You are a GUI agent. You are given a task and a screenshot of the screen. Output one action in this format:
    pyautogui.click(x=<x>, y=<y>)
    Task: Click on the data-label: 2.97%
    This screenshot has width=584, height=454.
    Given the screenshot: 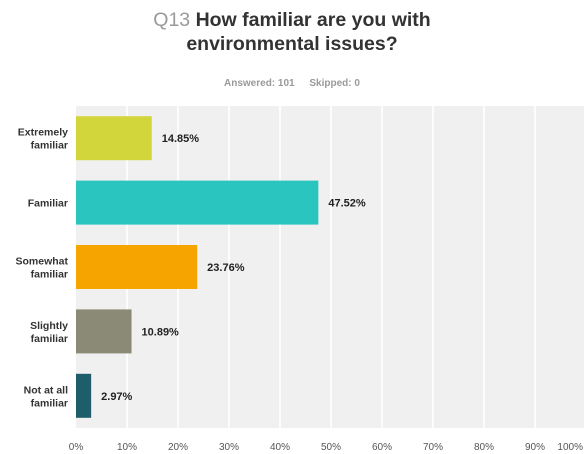 What is the action you would take?
    pyautogui.click(x=116, y=397)
    